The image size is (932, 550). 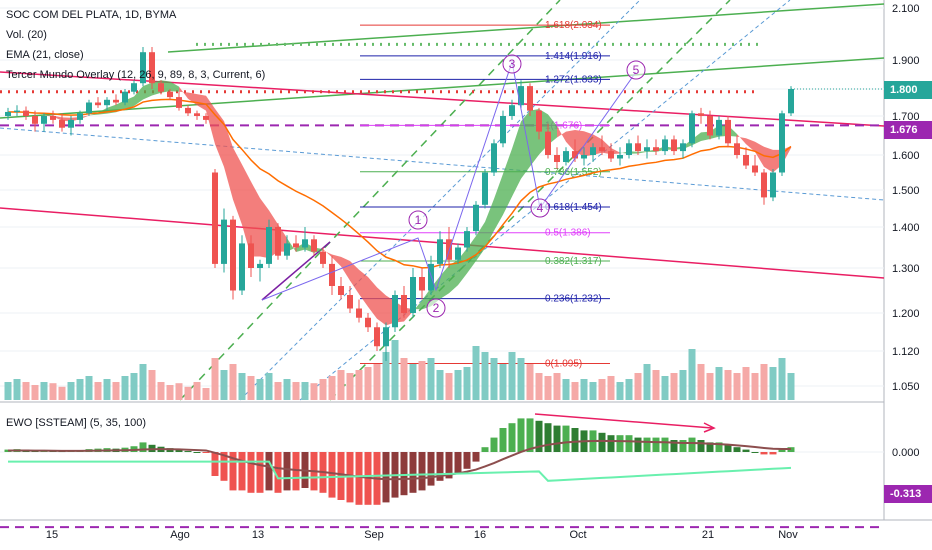 I want to click on wave-label: 5, so click(x=636, y=70).